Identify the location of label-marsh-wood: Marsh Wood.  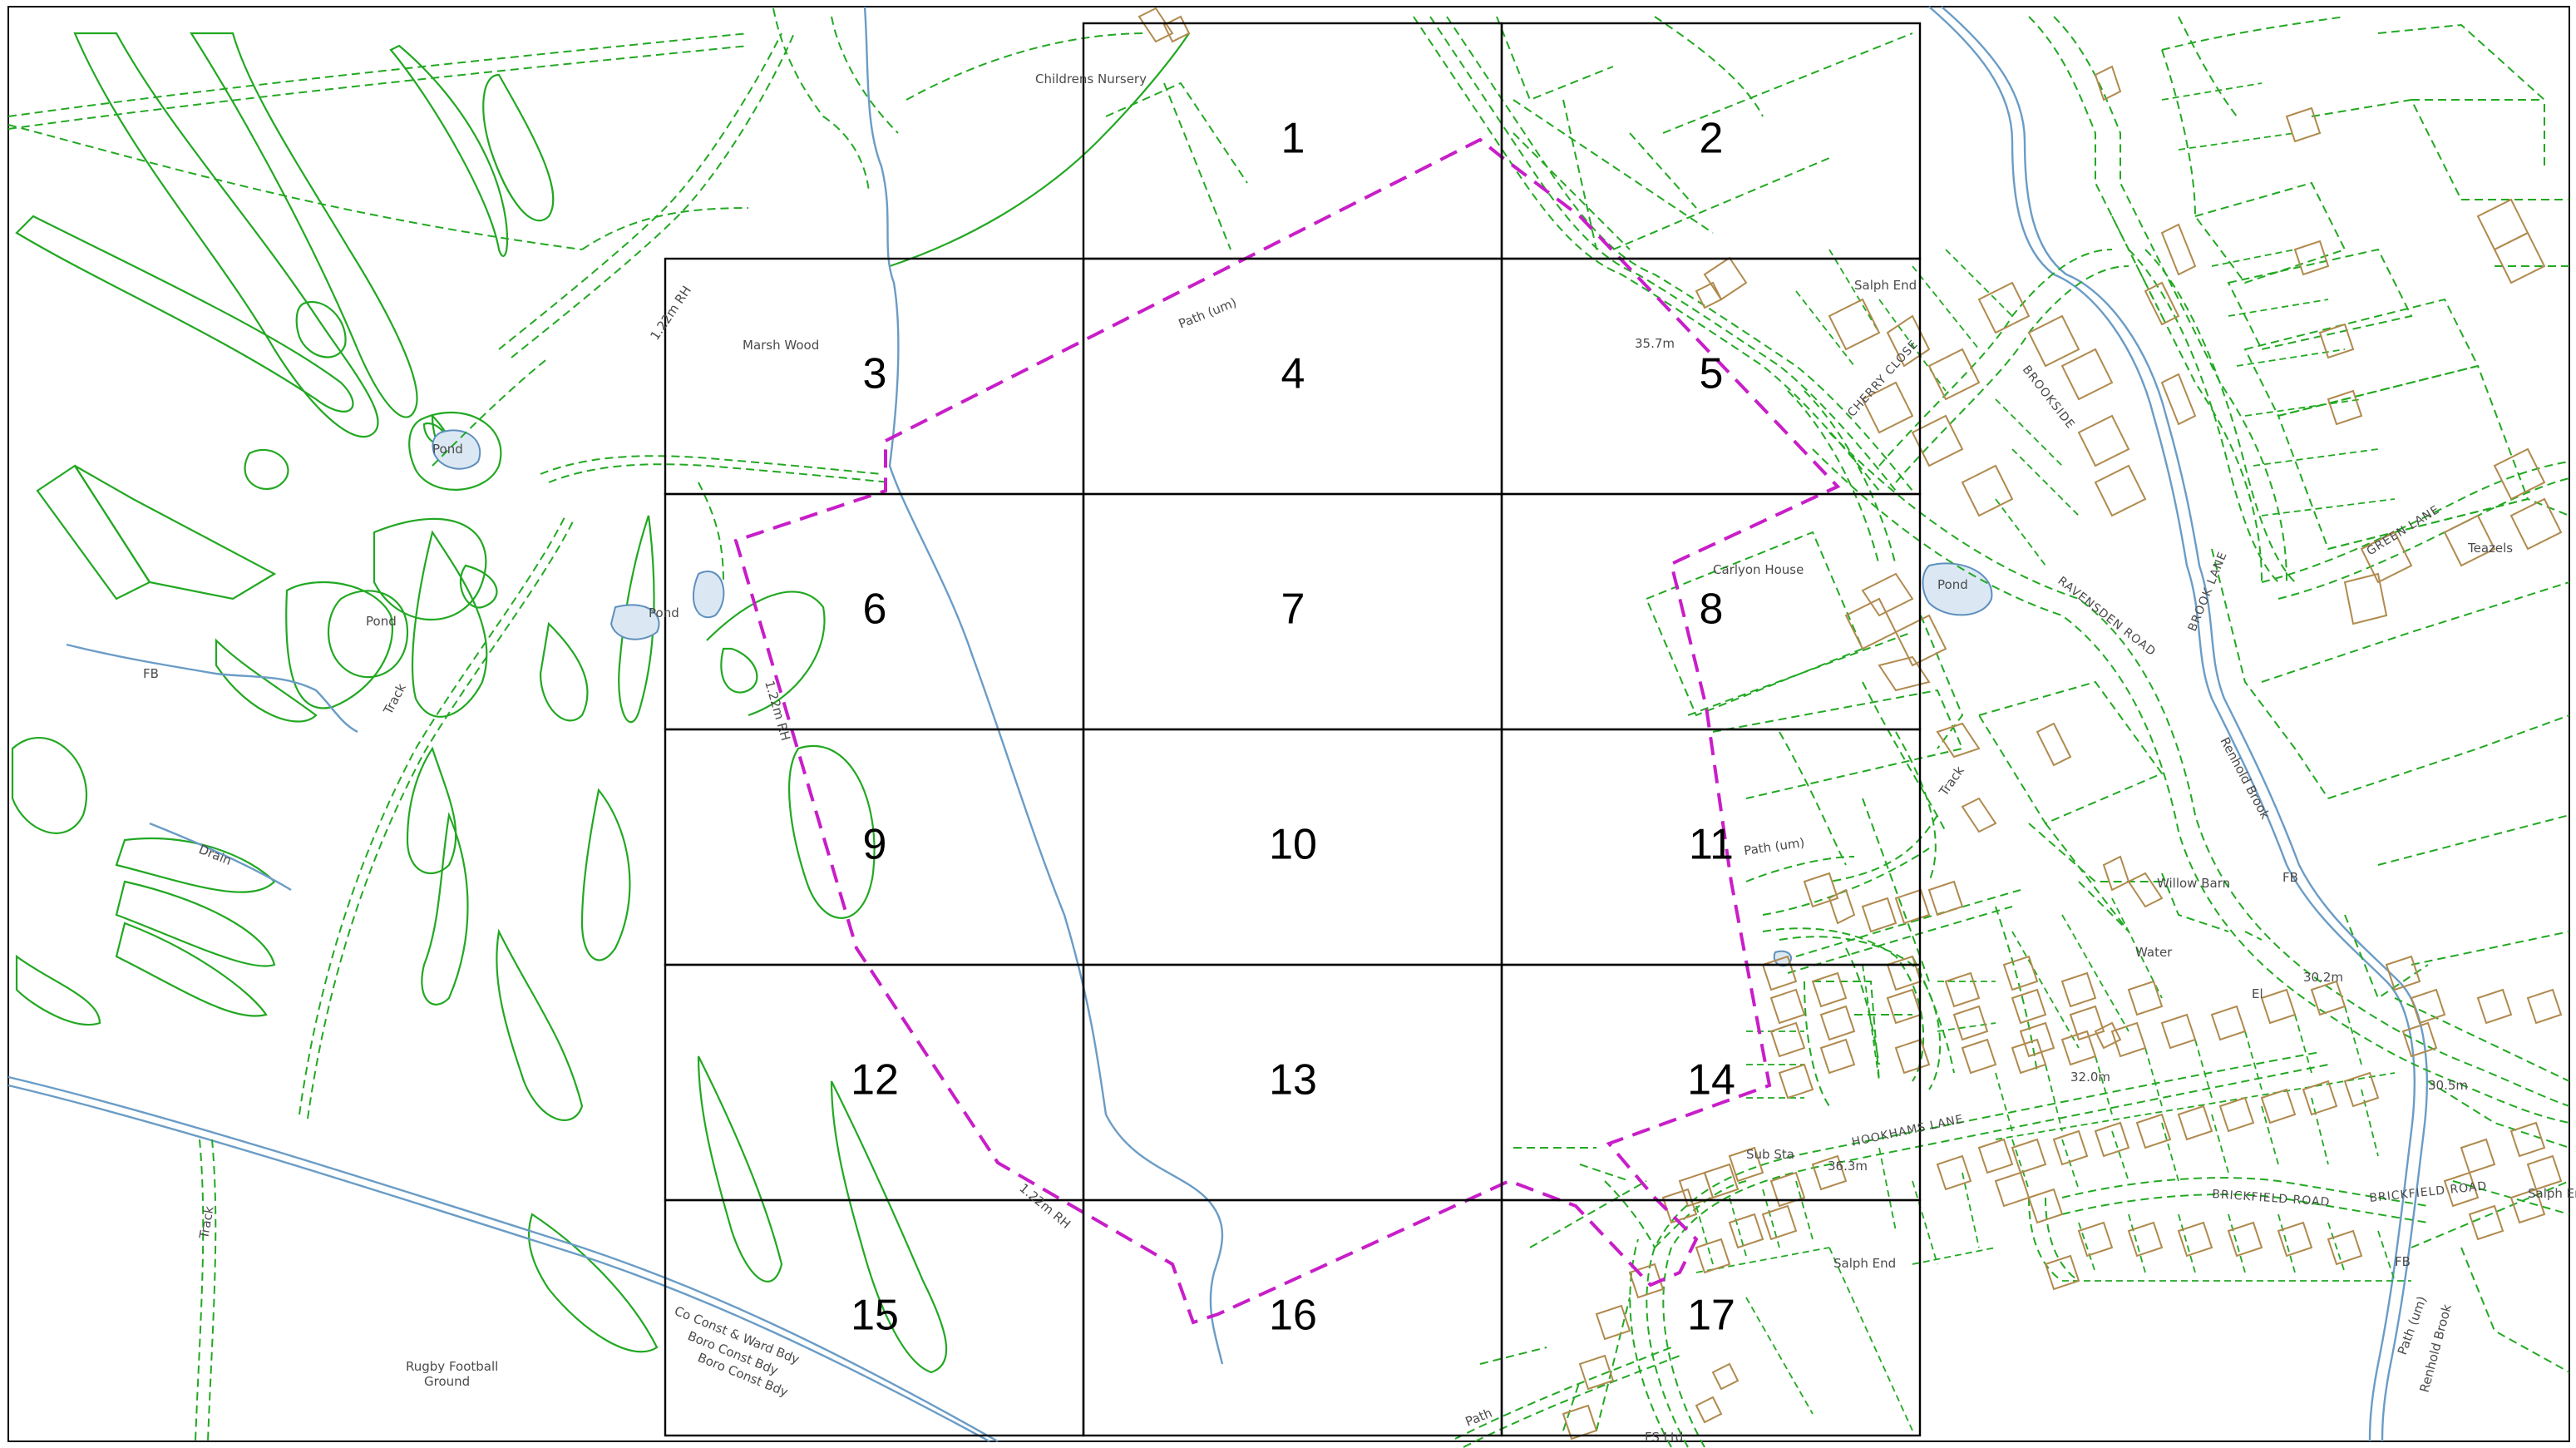
(781, 345).